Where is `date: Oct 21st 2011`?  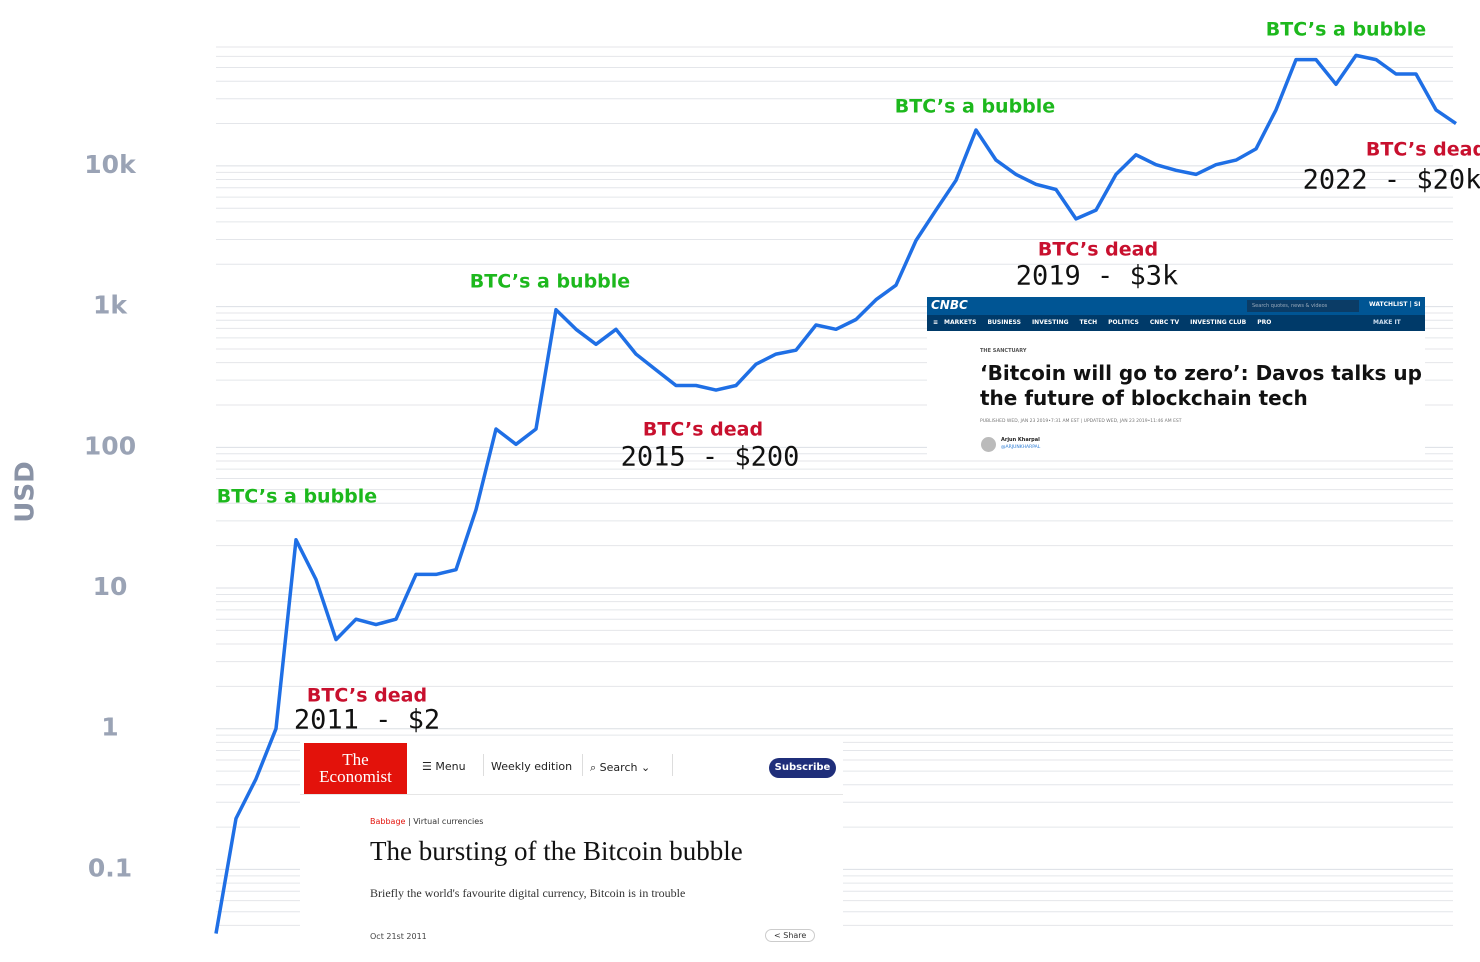
date: Oct 21st 2011 is located at coordinates (398, 936).